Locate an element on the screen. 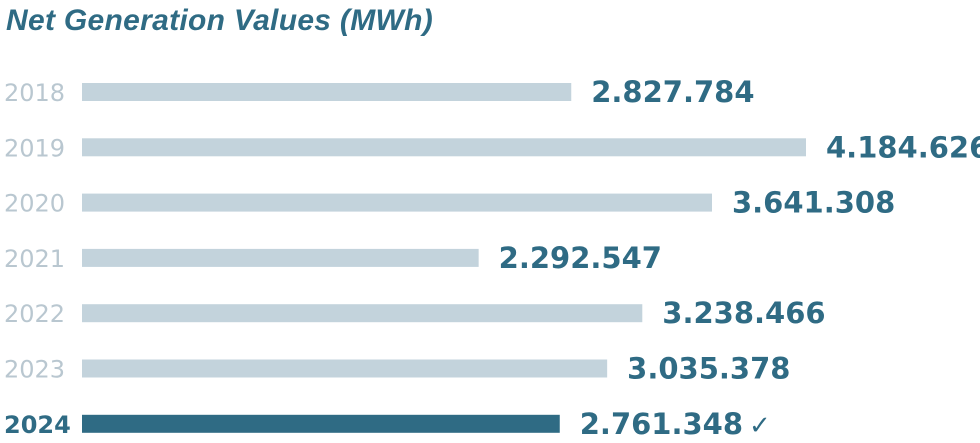  category-label-2019: 2019 is located at coordinates (34, 148).